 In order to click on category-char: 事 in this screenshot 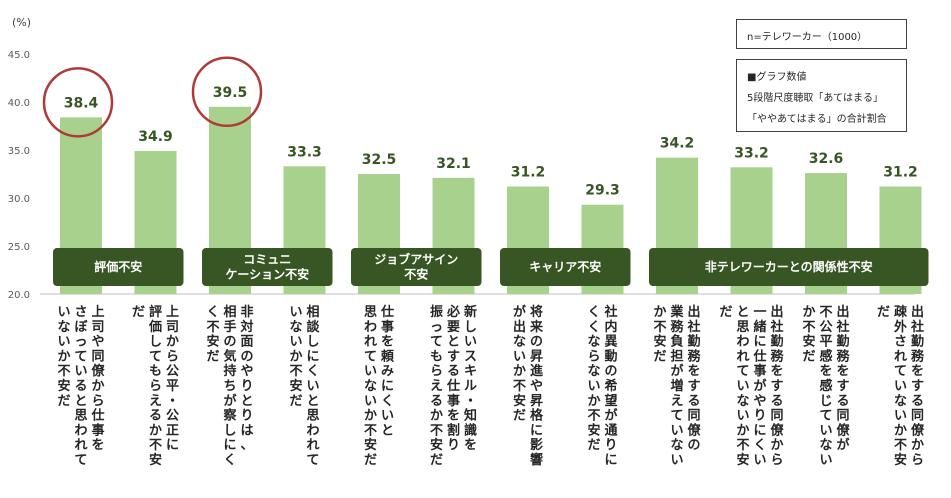, I will do `click(759, 371)`.